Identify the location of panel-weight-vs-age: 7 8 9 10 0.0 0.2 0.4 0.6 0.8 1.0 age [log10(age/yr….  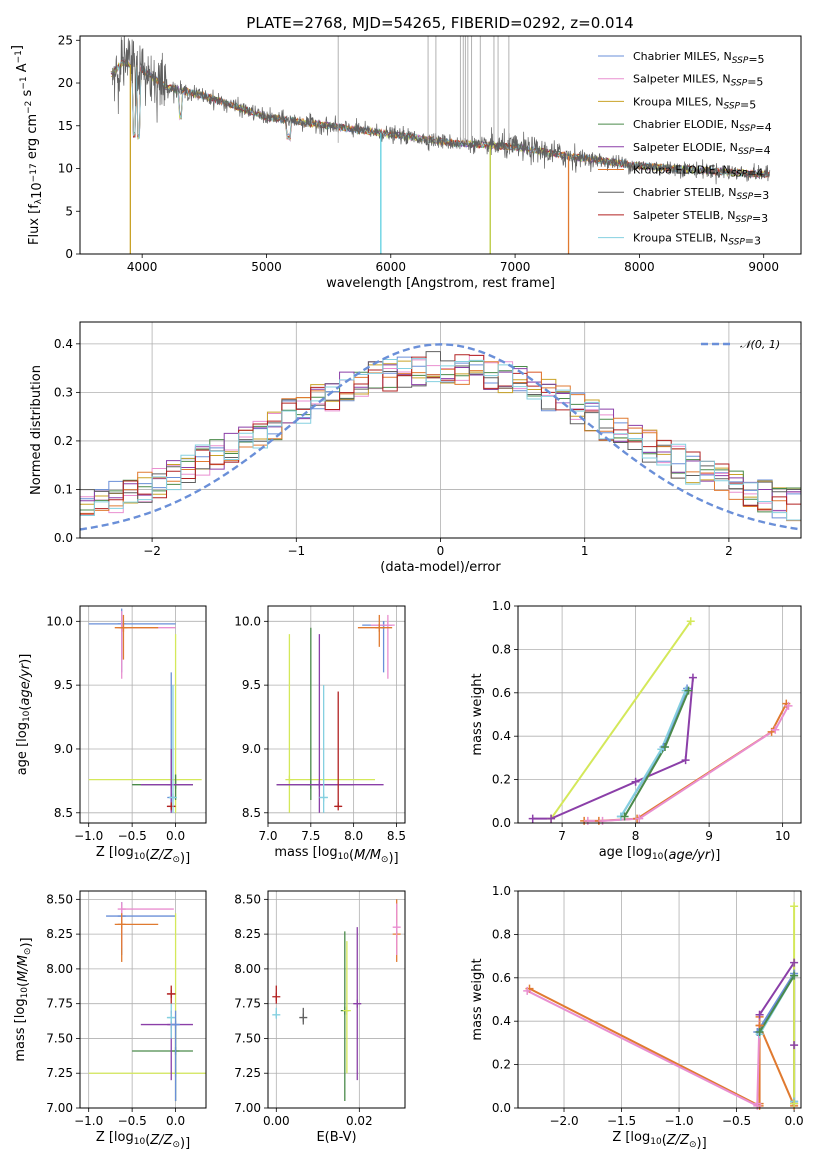
(636, 731).